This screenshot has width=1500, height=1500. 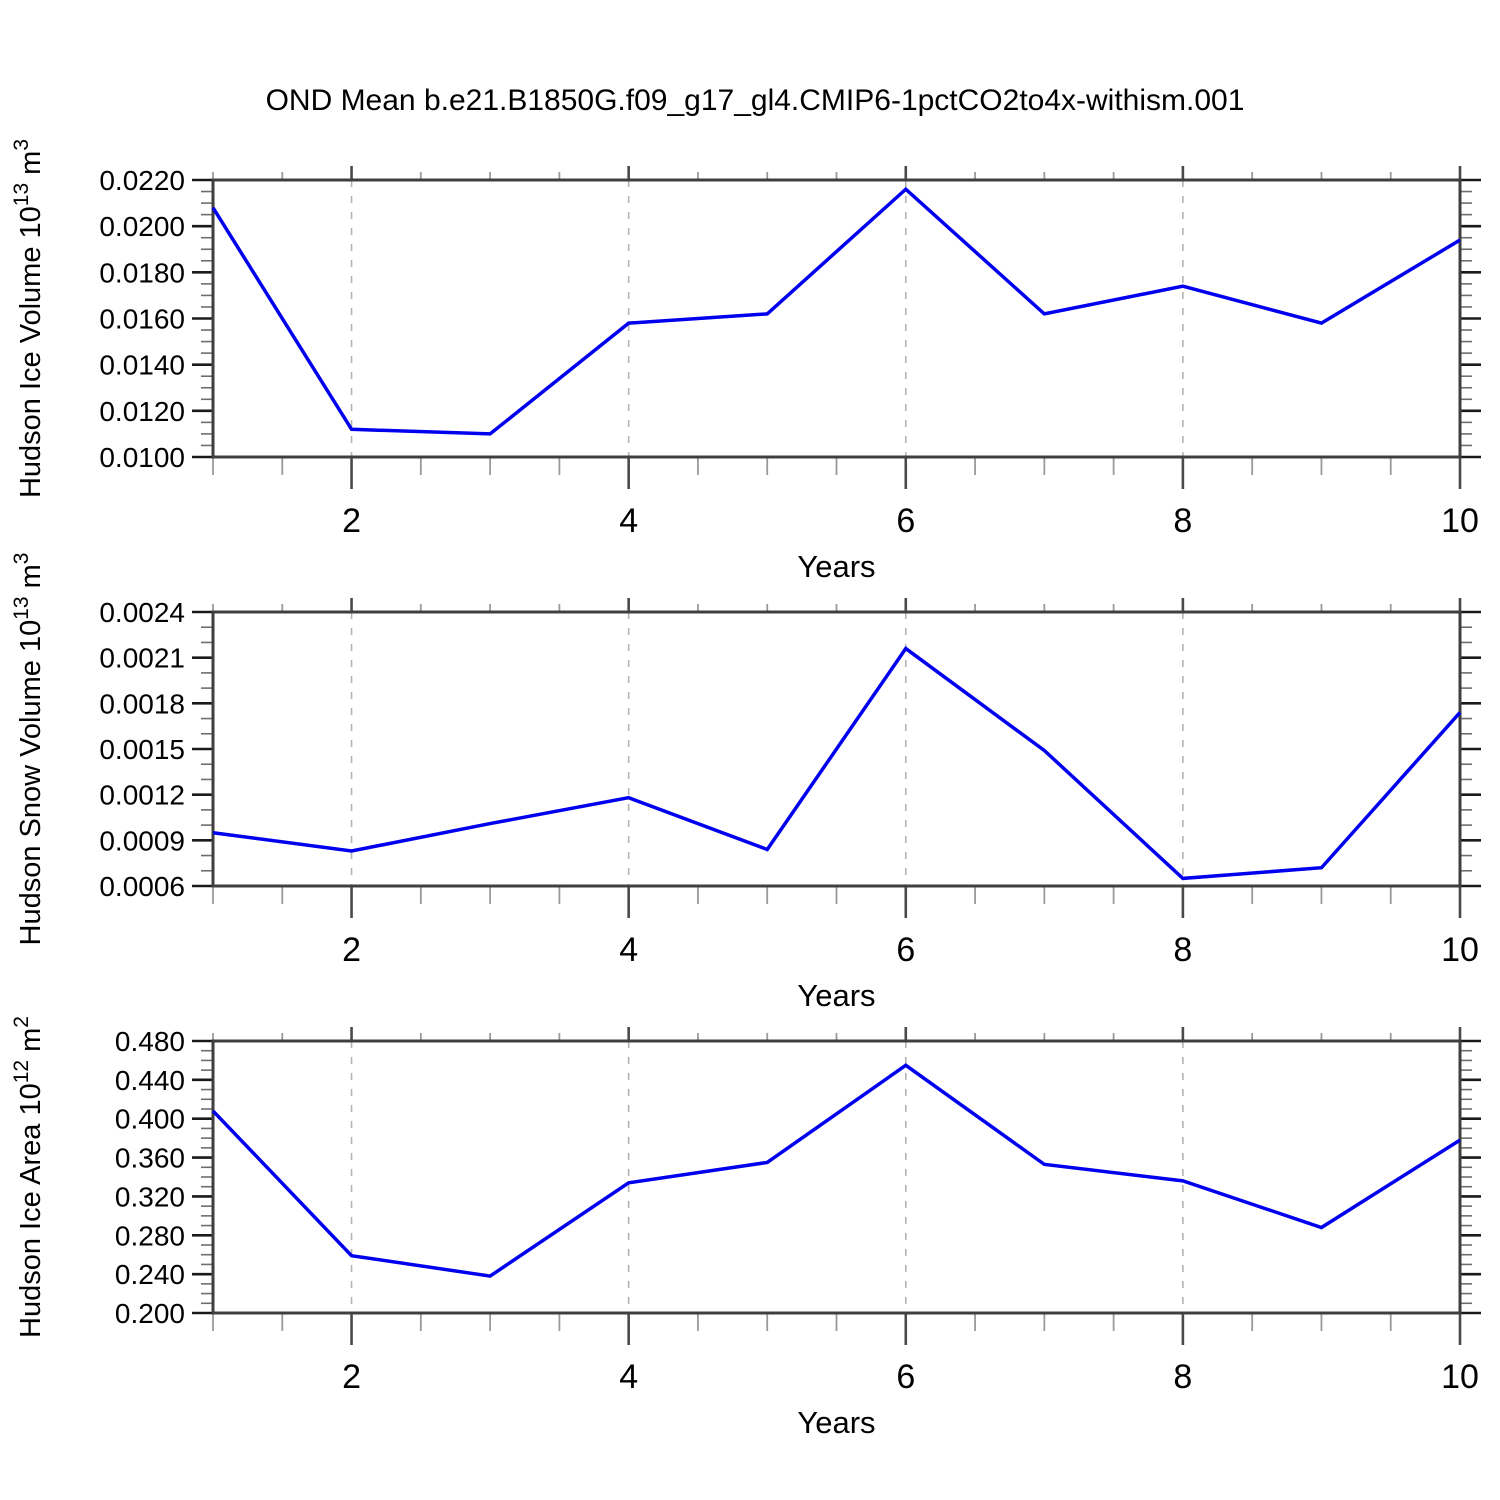 What do you see at coordinates (28, 318) in the screenshot?
I see `y-axis-label: Hudson Ice Volume 1013 m3` at bounding box center [28, 318].